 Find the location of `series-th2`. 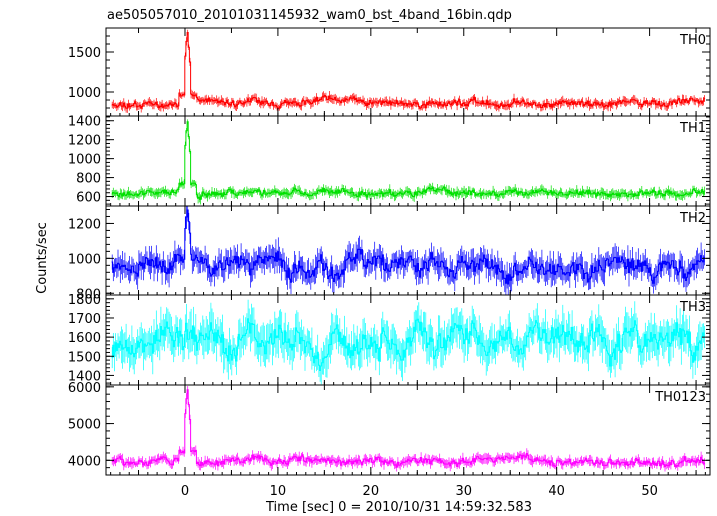

series-th2 is located at coordinates (408, 250).